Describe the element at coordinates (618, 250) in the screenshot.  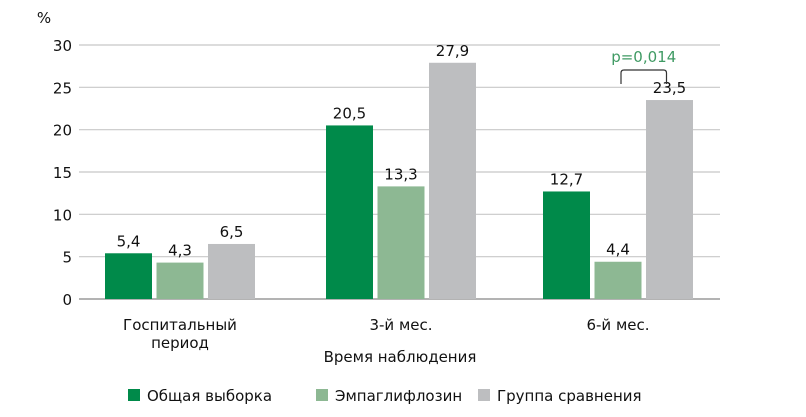
I see `data-label: 4,4` at that location.